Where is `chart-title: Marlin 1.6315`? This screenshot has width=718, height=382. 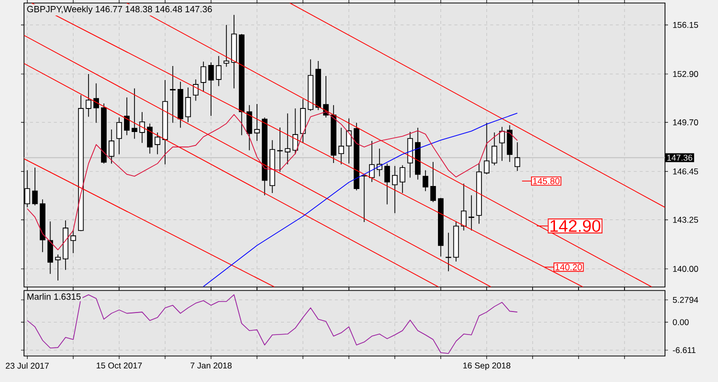 chart-title: Marlin 1.6315 is located at coordinates (54, 296).